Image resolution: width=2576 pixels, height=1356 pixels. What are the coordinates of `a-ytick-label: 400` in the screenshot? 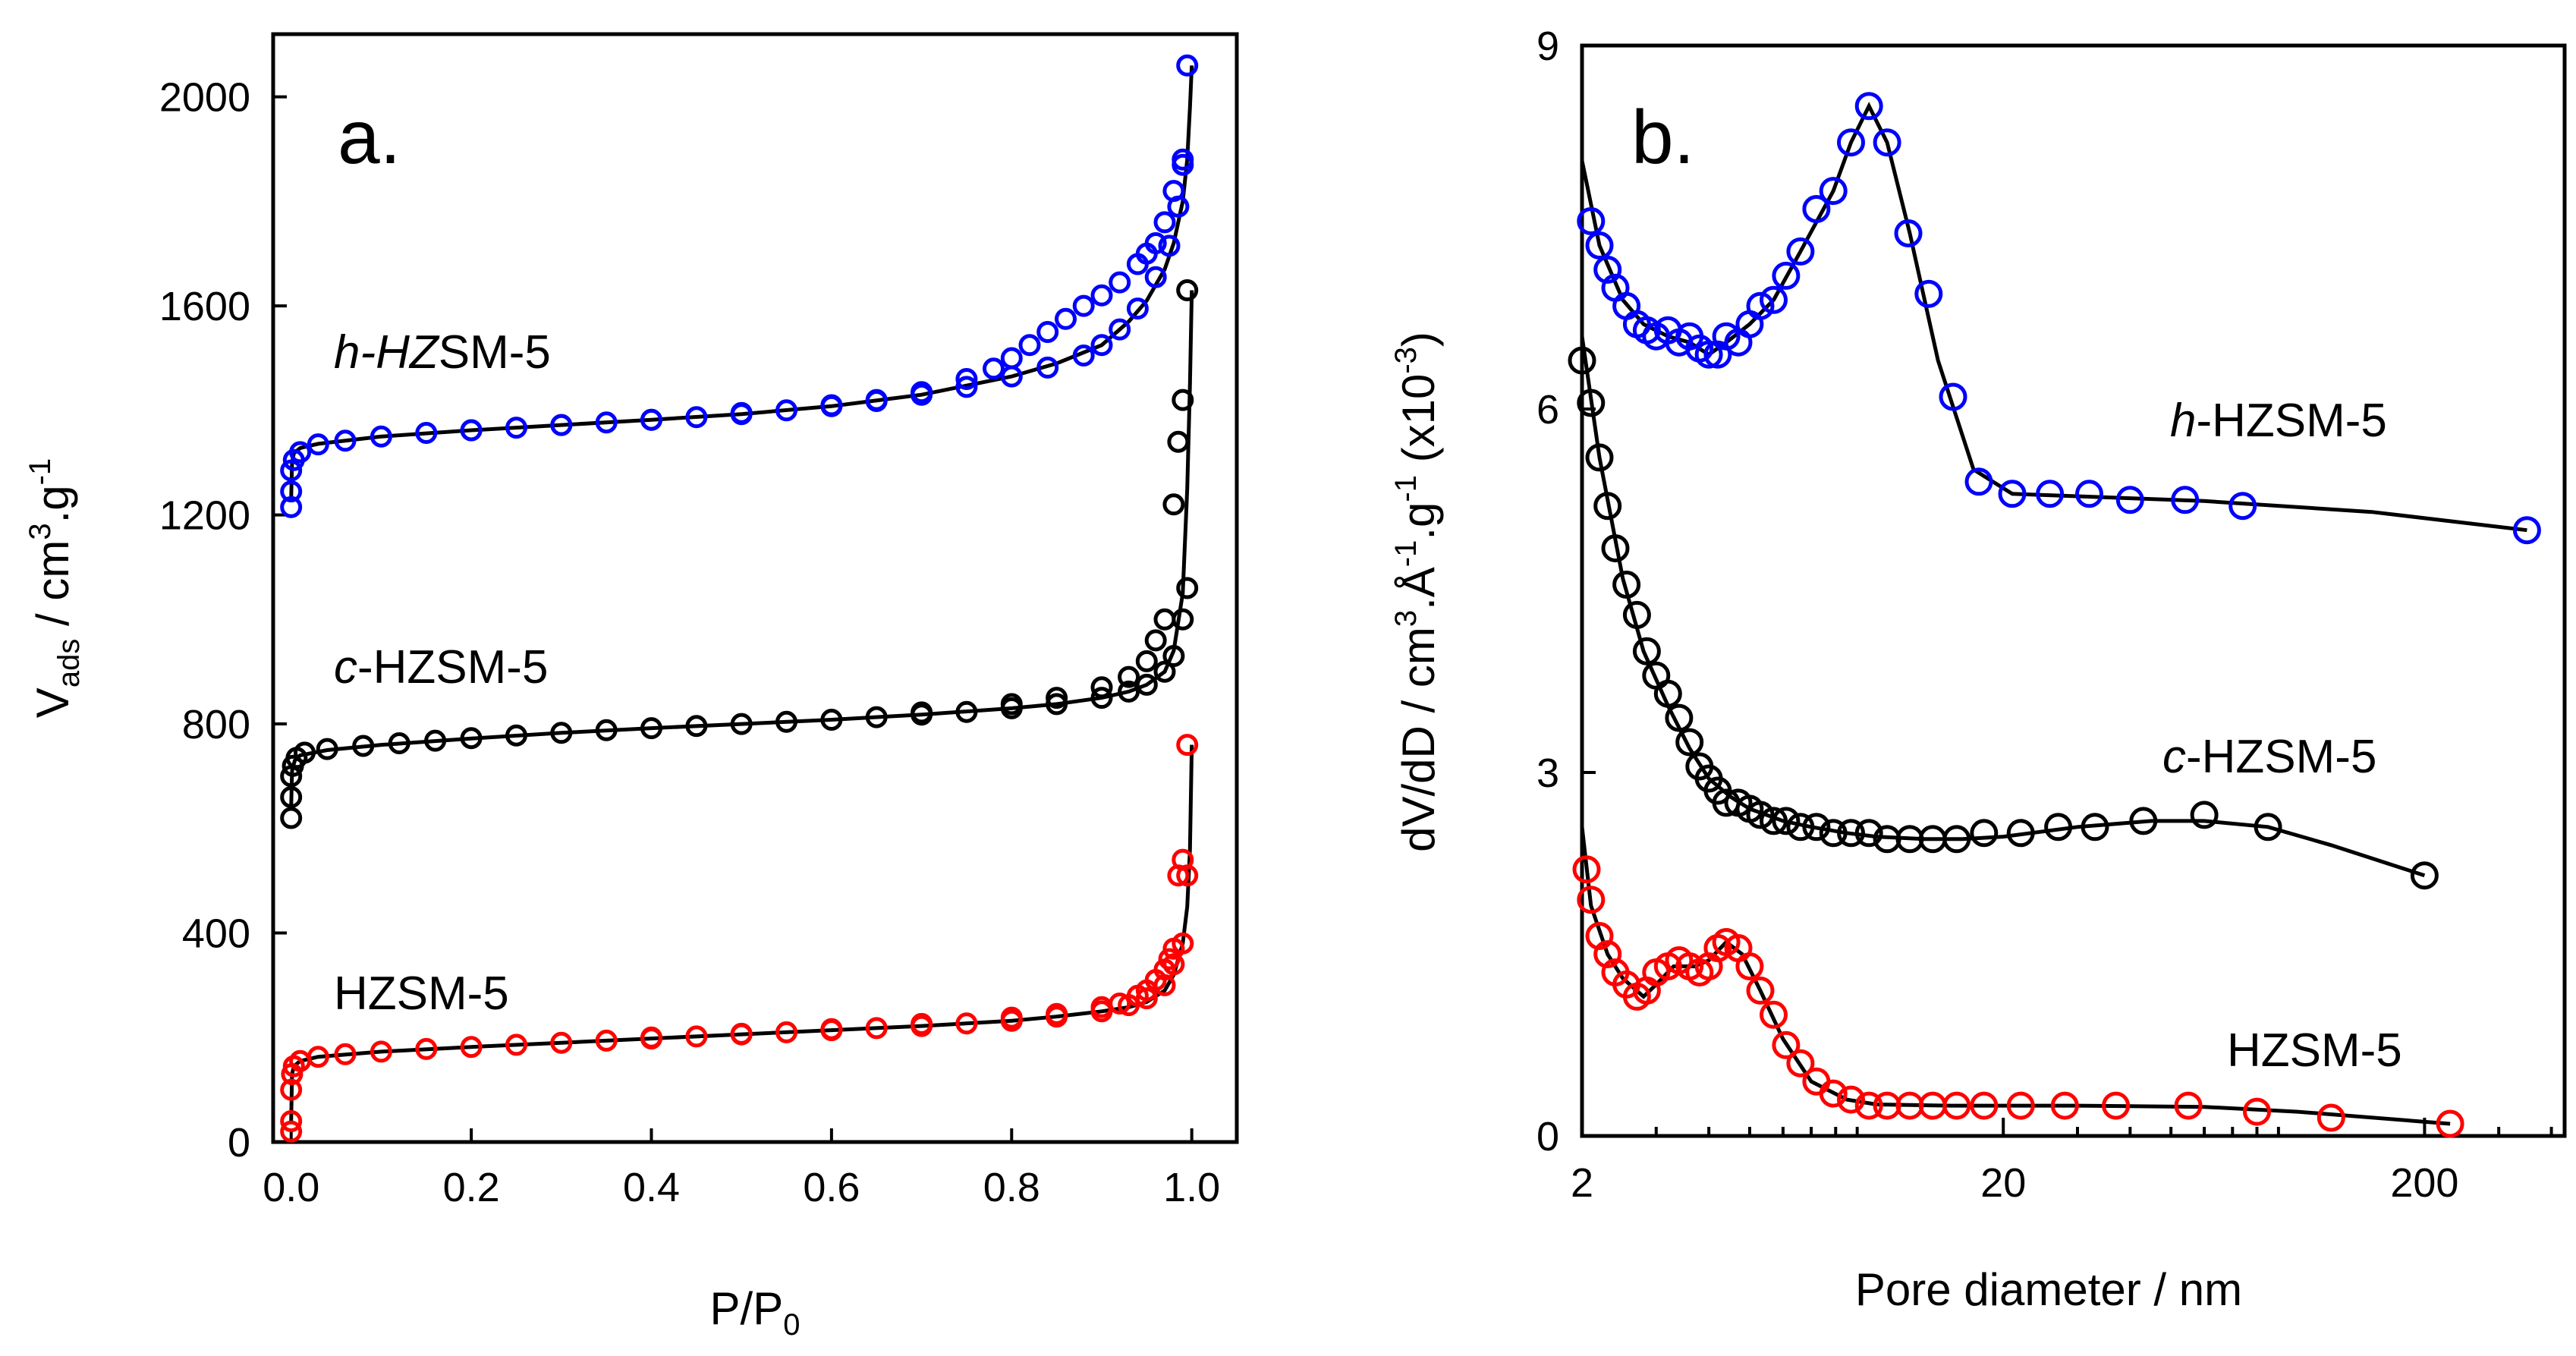 It's located at (216, 934).